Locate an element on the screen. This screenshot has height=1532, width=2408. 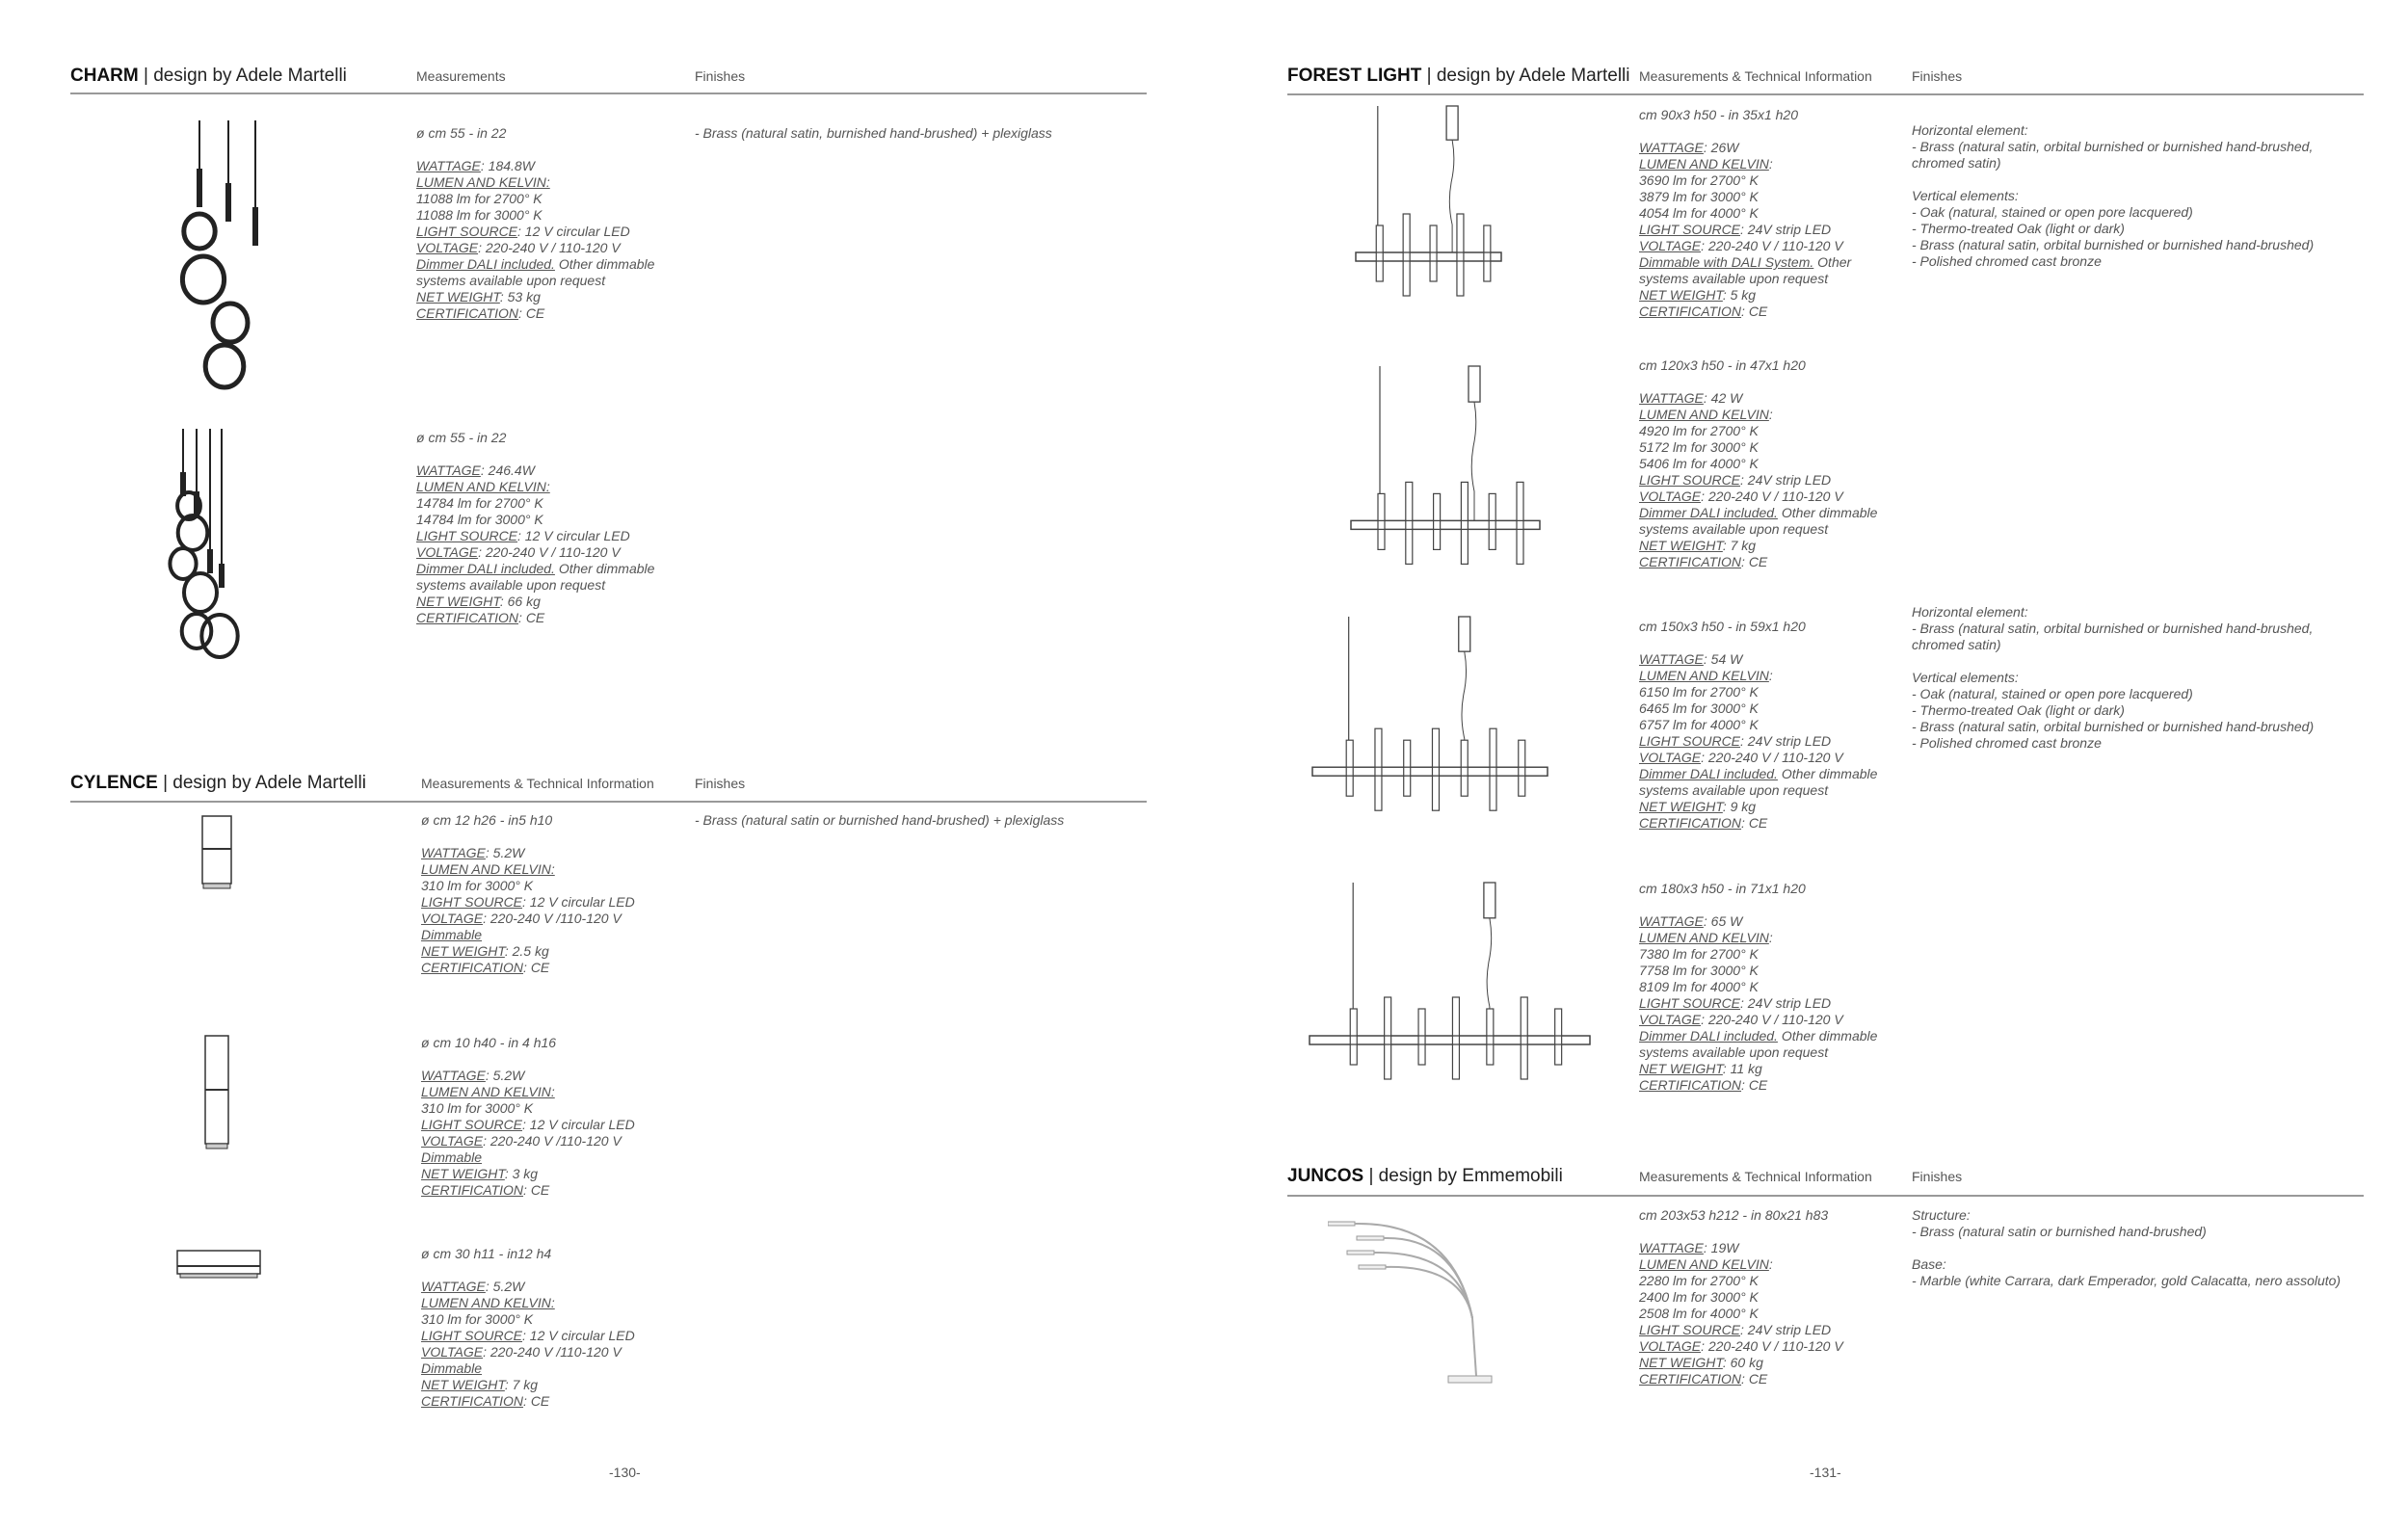
spec-line: Dimmable with DALI System. Other is located at coordinates (1745, 262).